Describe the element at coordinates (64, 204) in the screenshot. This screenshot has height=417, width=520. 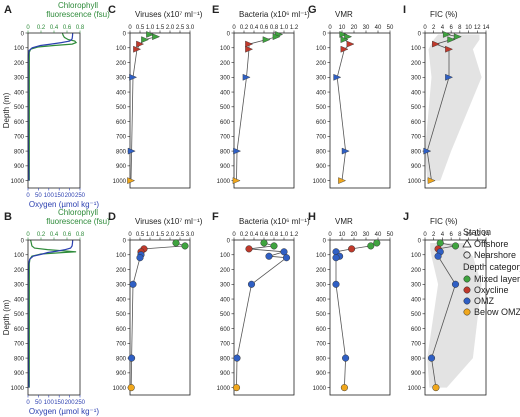
I see `oxygen-axis-title: Oxygen (µmol kg⁻¹)` at that location.